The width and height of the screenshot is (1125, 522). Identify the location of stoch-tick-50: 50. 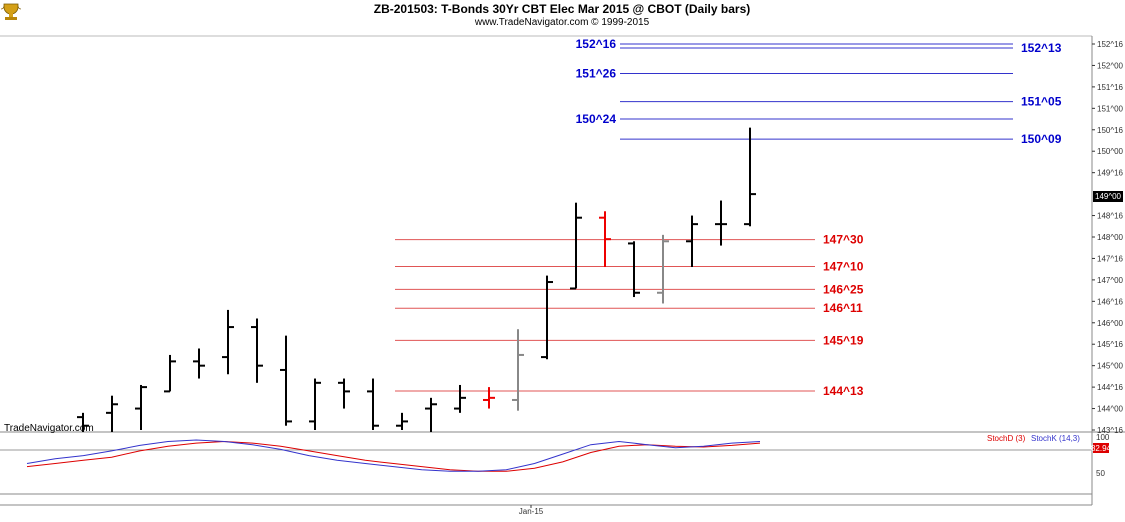
(1100, 473).